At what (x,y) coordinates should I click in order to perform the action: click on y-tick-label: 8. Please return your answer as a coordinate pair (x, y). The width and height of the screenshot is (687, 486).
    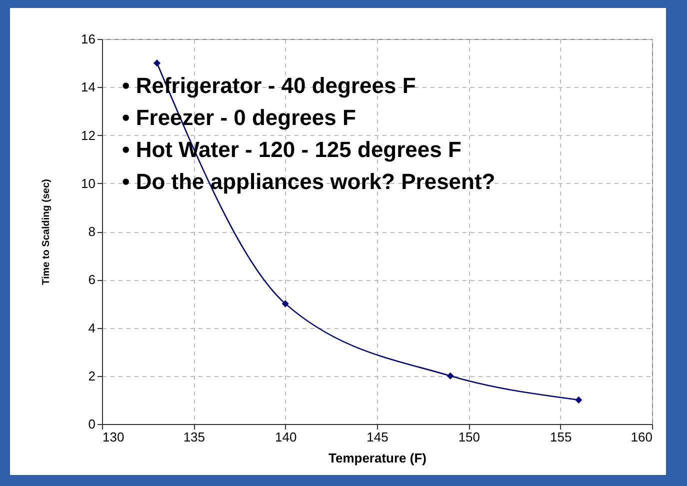
    Looking at the image, I should click on (92, 231).